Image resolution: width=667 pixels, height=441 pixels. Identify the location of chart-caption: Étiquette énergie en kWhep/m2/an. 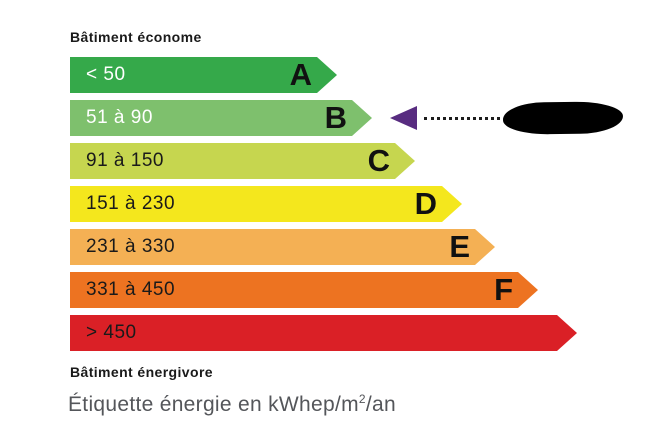
(232, 404).